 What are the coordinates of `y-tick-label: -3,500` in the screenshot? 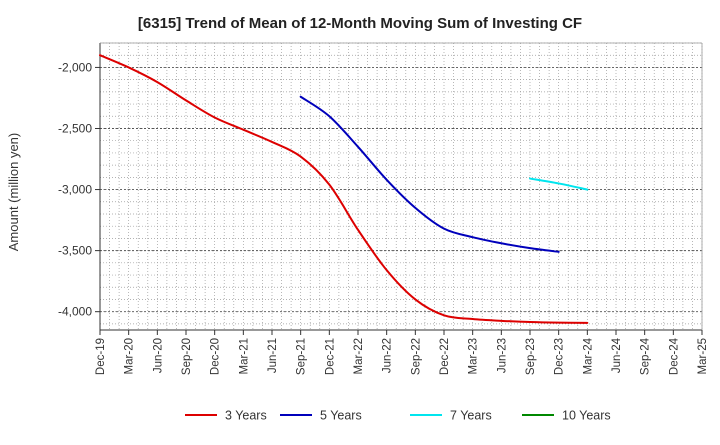 It's located at (75, 251).